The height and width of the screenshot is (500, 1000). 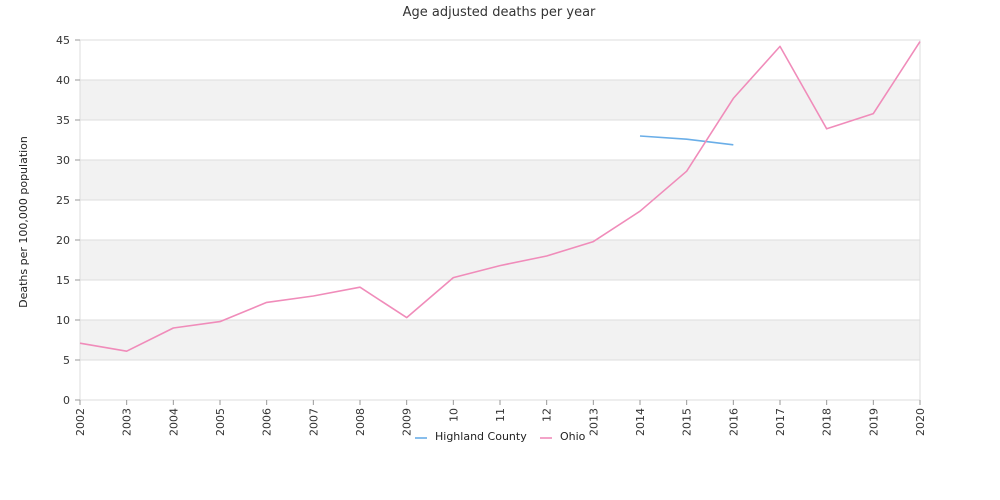 I want to click on x-tick-label: 2003, so click(x=127, y=422).